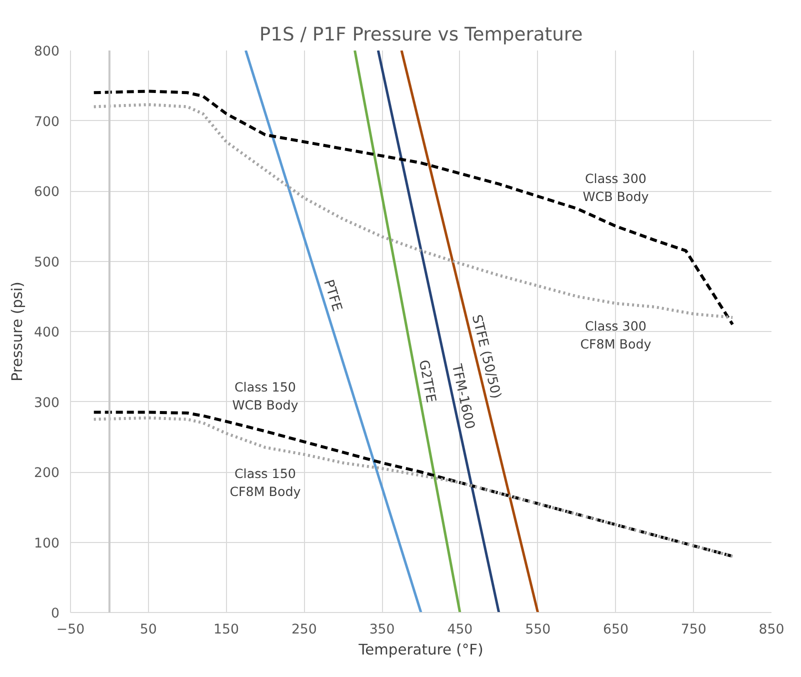 The width and height of the screenshot is (801, 677). I want to click on y-tick-label: 800, so click(47, 52).